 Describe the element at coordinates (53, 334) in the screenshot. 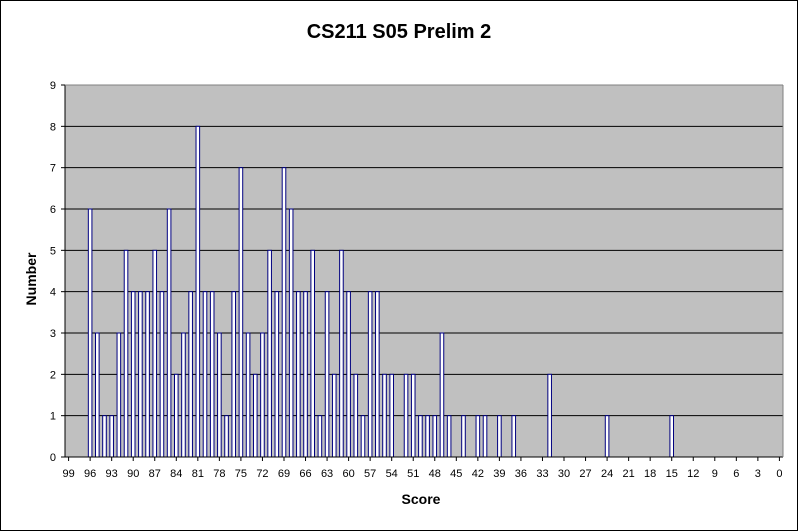

I see `y-tick-label: 3` at that location.